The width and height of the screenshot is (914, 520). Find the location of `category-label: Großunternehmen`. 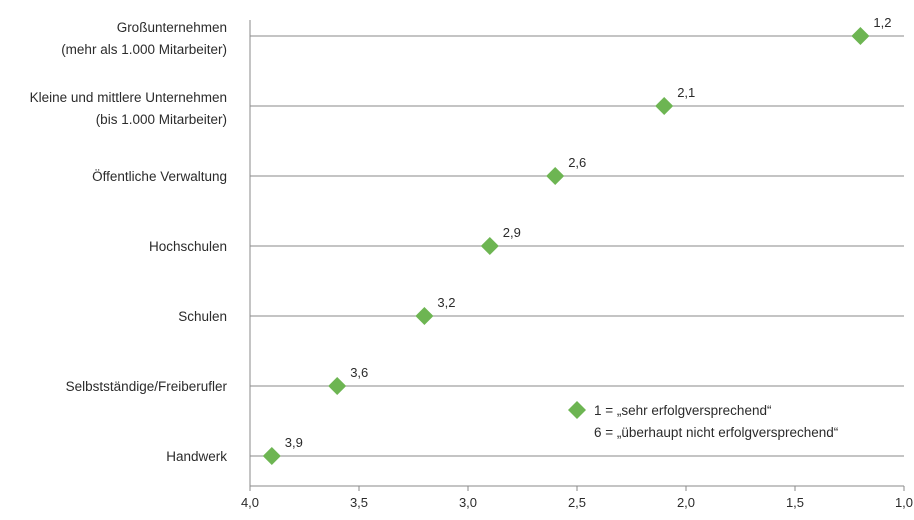

category-label: Großunternehmen is located at coordinates (172, 27).